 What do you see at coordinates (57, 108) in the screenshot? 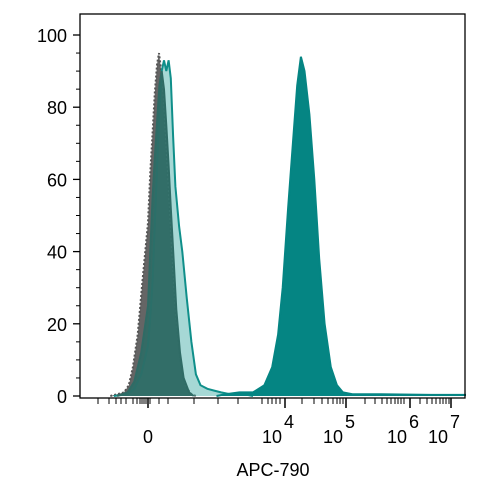
I see `y-tick-label: 80` at bounding box center [57, 108].